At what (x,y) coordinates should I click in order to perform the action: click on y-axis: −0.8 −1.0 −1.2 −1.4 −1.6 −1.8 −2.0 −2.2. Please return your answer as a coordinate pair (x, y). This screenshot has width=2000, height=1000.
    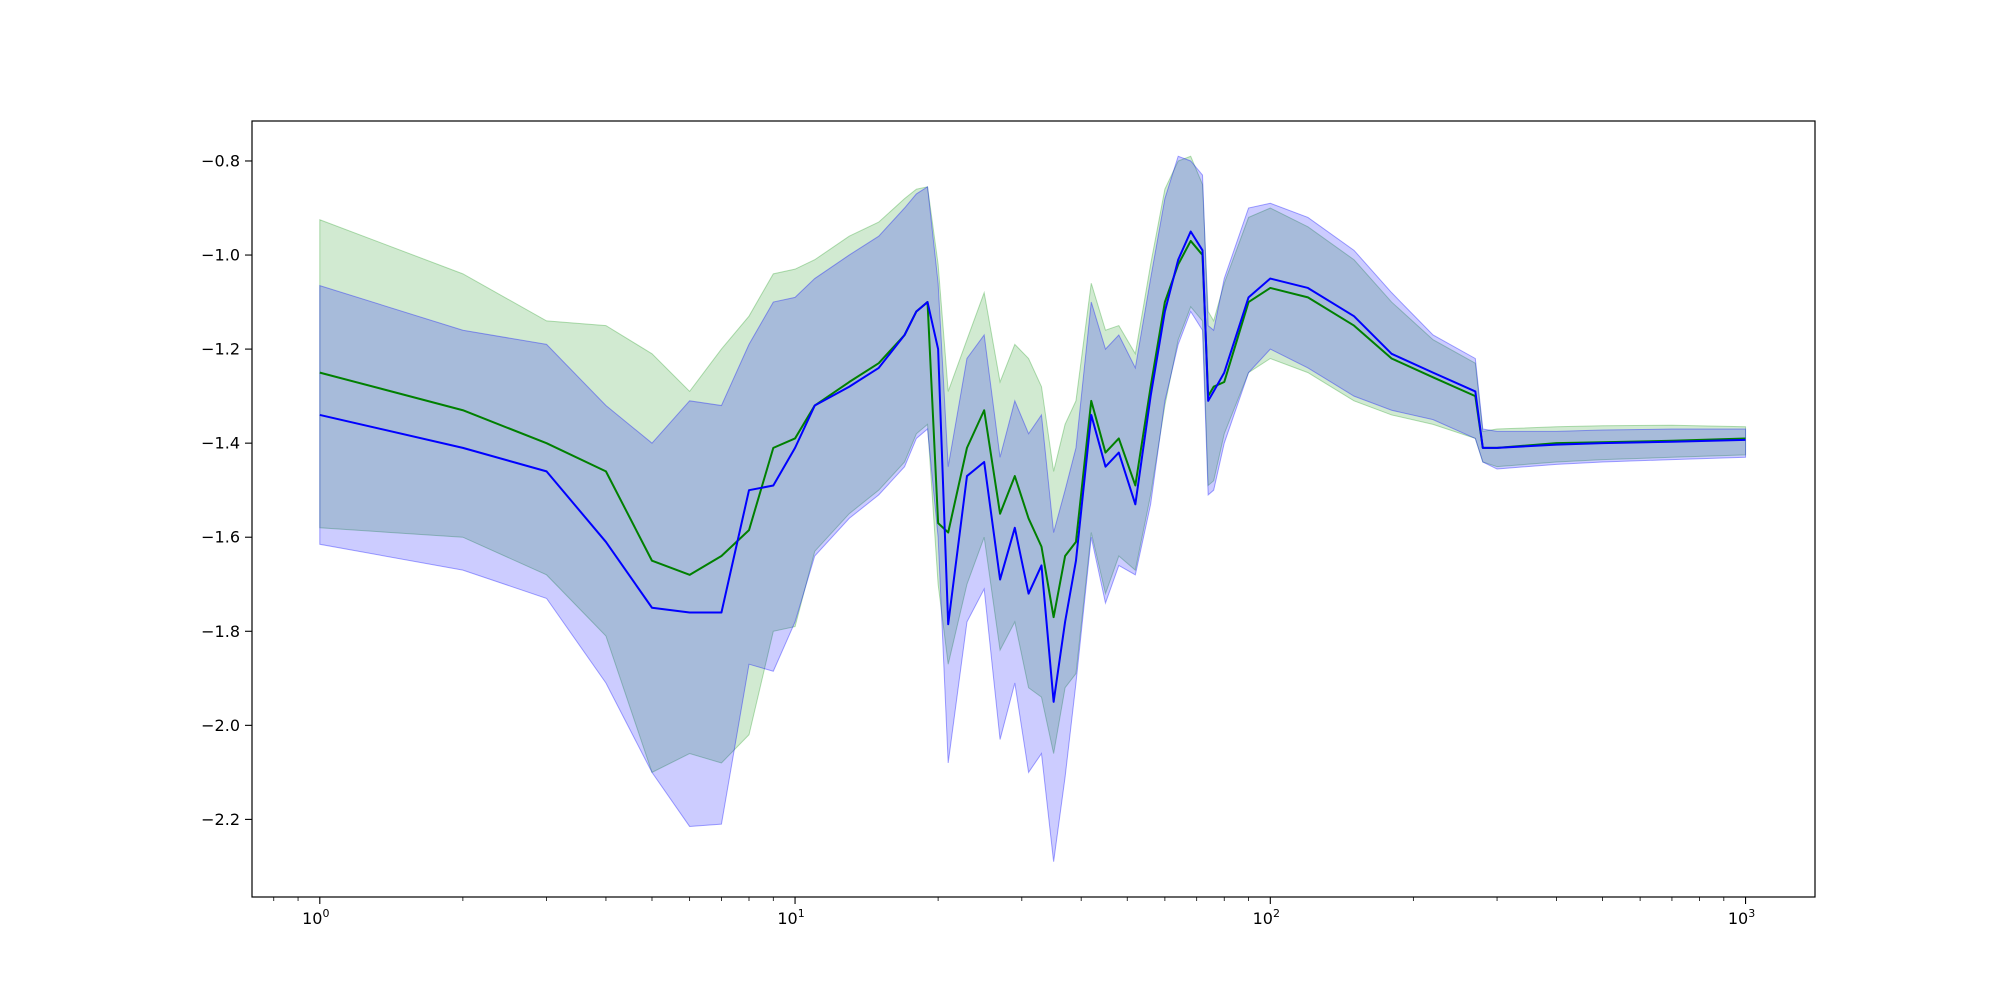
    Looking at the image, I should click on (226, 490).